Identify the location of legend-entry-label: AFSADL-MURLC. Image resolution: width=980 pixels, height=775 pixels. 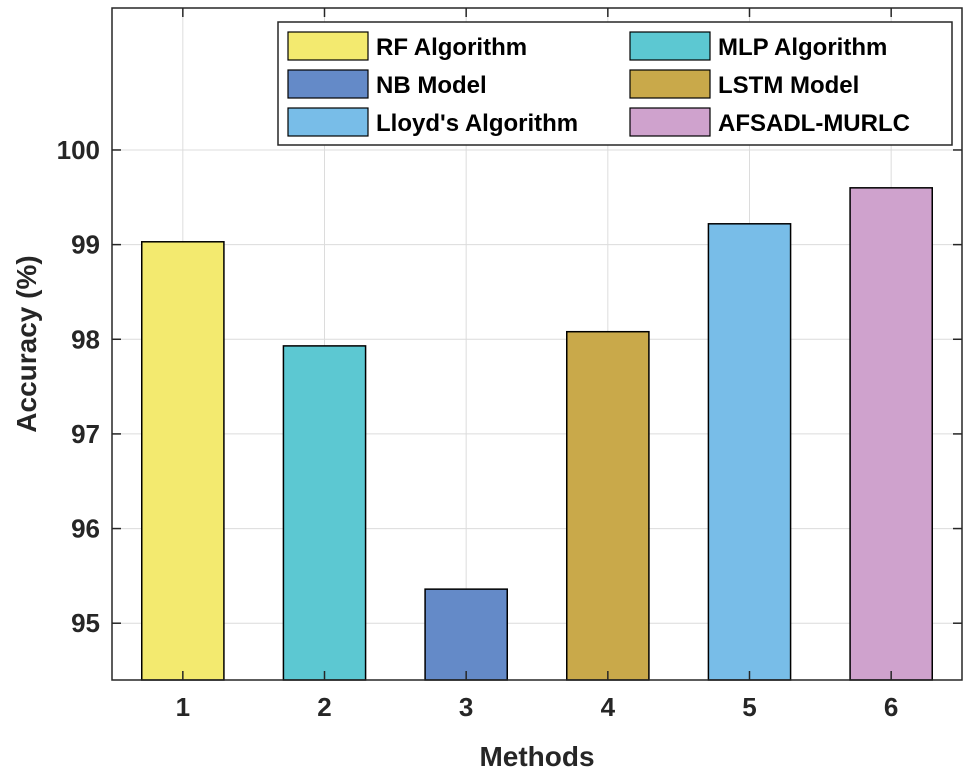
(814, 123).